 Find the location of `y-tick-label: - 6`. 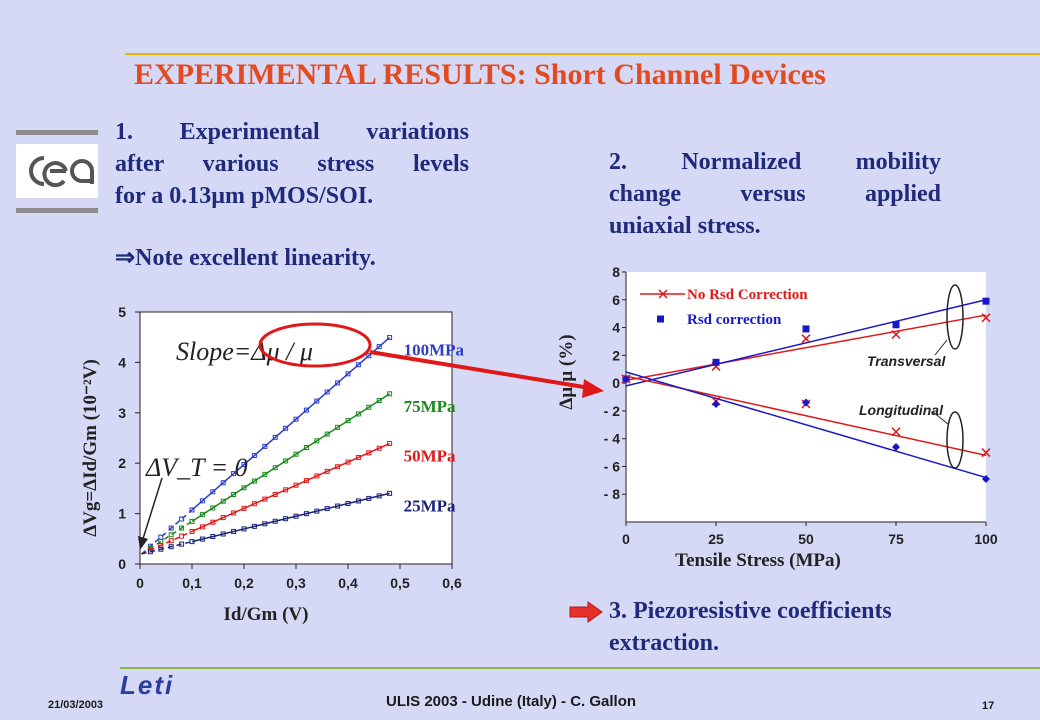

y-tick-label: - 6 is located at coordinates (612, 466).